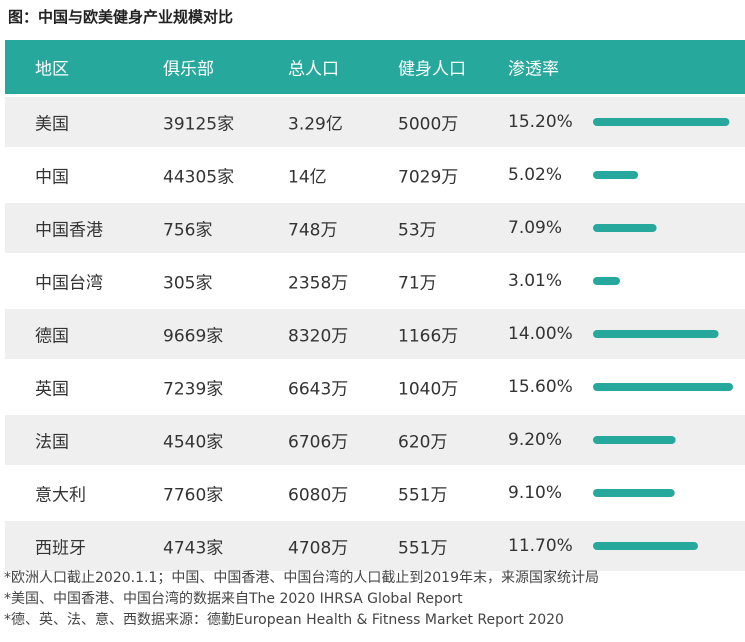 The width and height of the screenshot is (745, 642). I want to click on clubs-cell: 305家, so click(188, 283).